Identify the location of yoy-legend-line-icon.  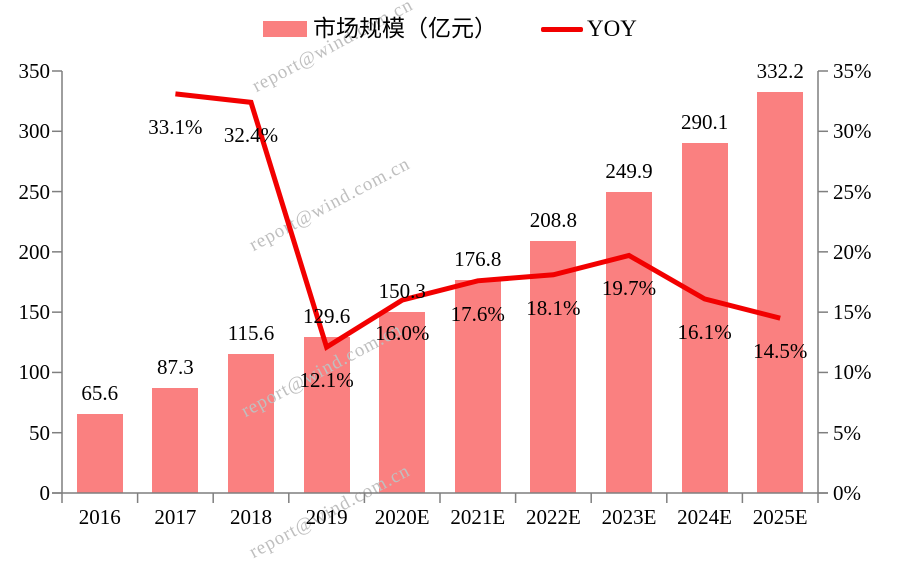
(562, 29).